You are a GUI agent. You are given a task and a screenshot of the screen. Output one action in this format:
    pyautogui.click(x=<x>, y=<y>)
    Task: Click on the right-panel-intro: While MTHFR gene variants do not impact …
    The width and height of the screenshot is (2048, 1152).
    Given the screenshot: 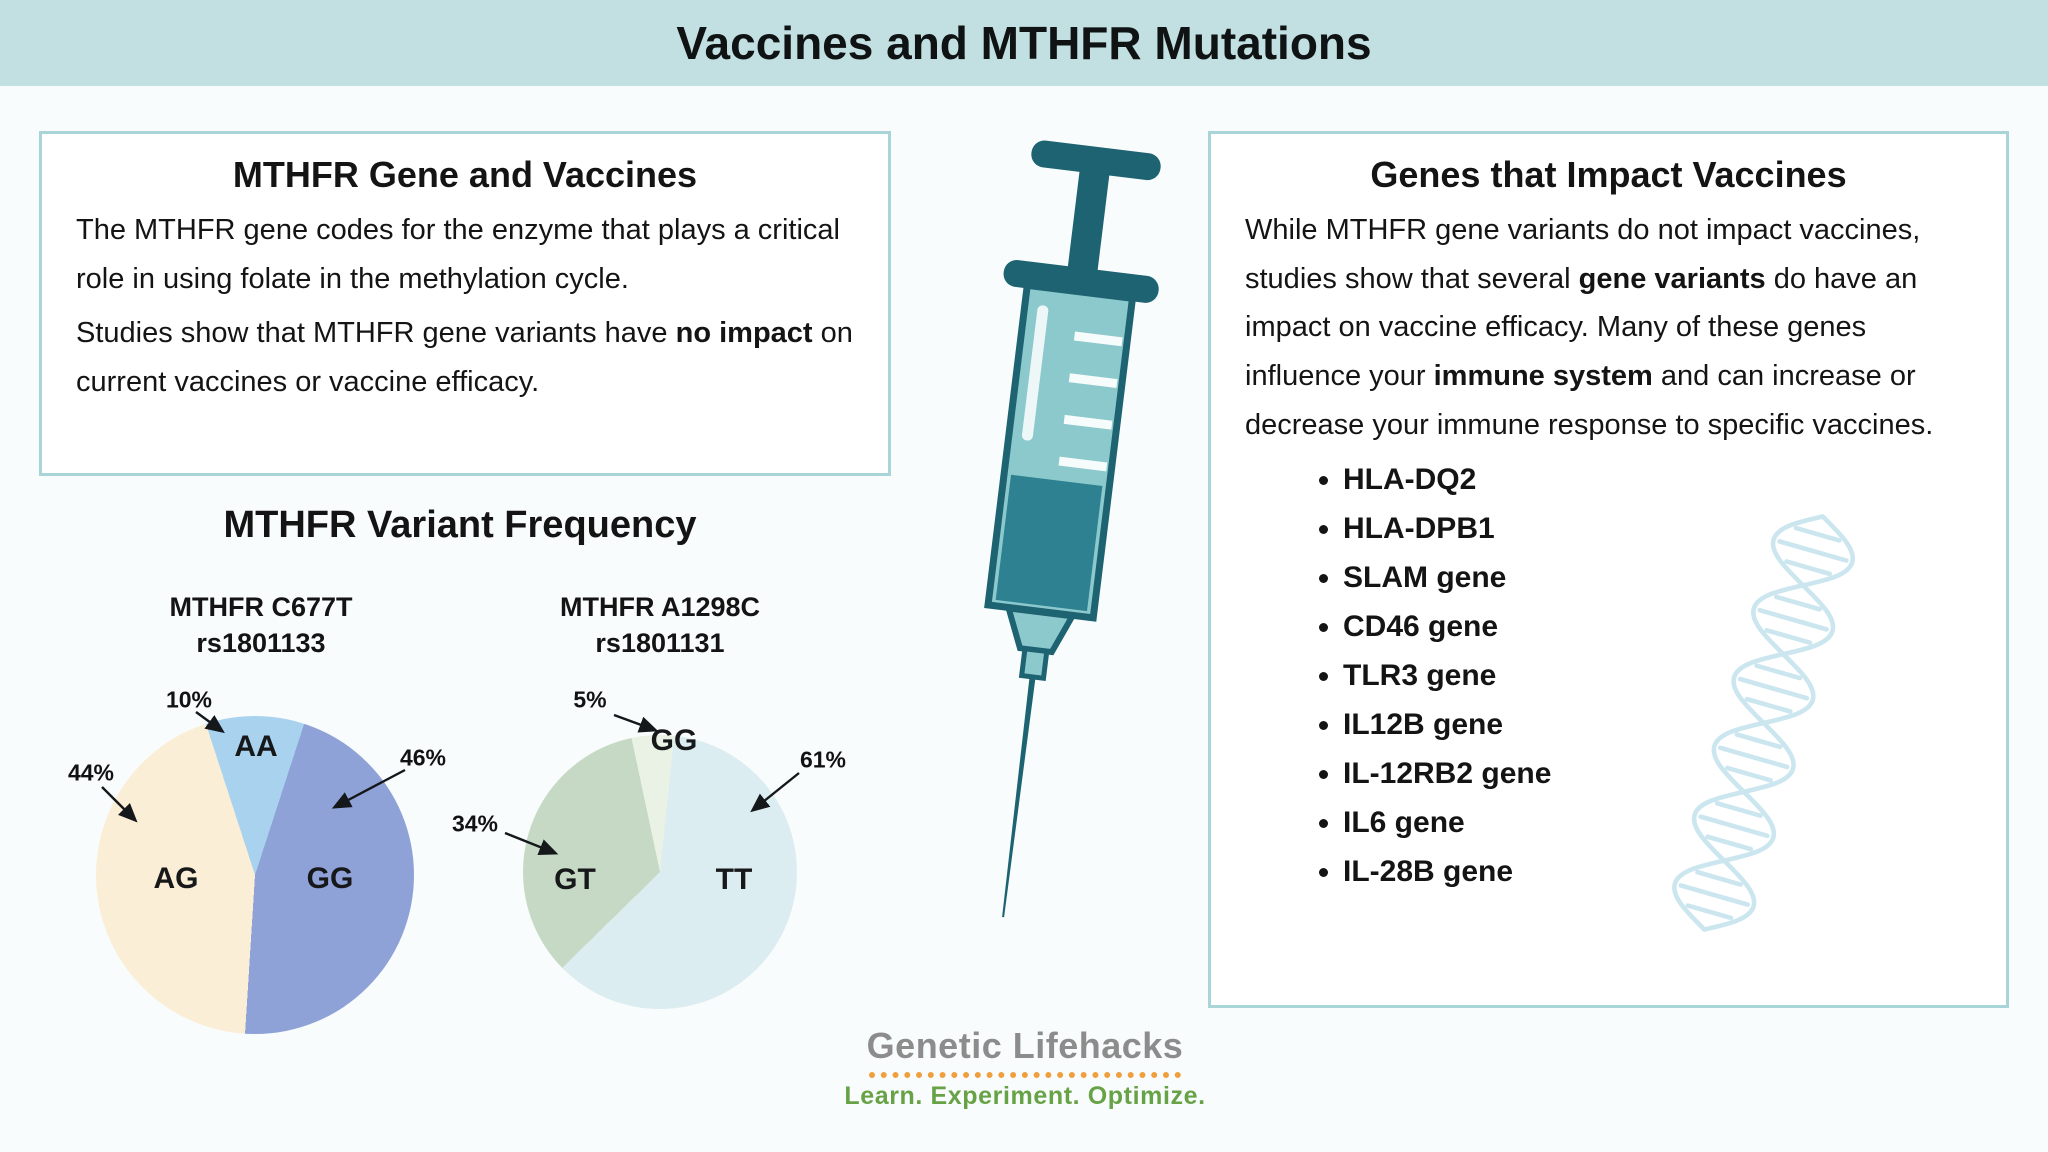 What is the action you would take?
    pyautogui.click(x=1608, y=328)
    